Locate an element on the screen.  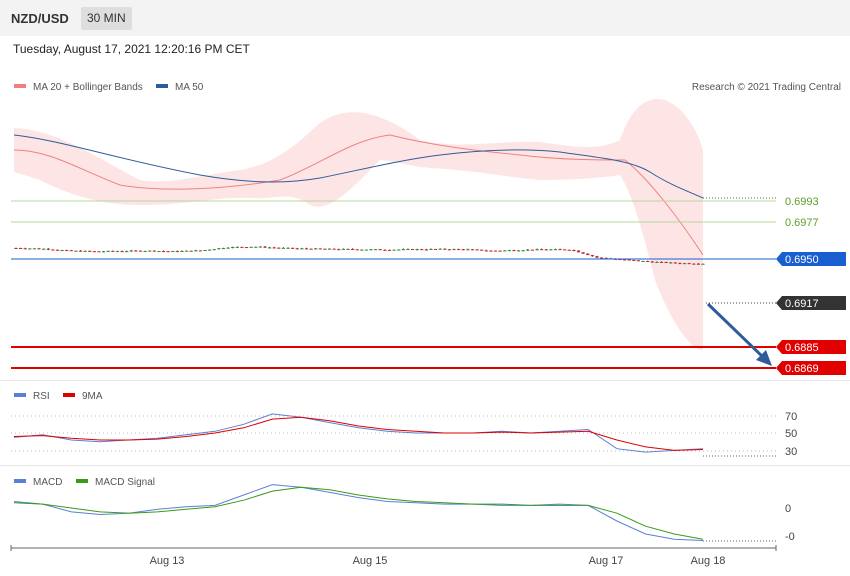
legend-swatch-rsi is located at coordinates (20, 395).